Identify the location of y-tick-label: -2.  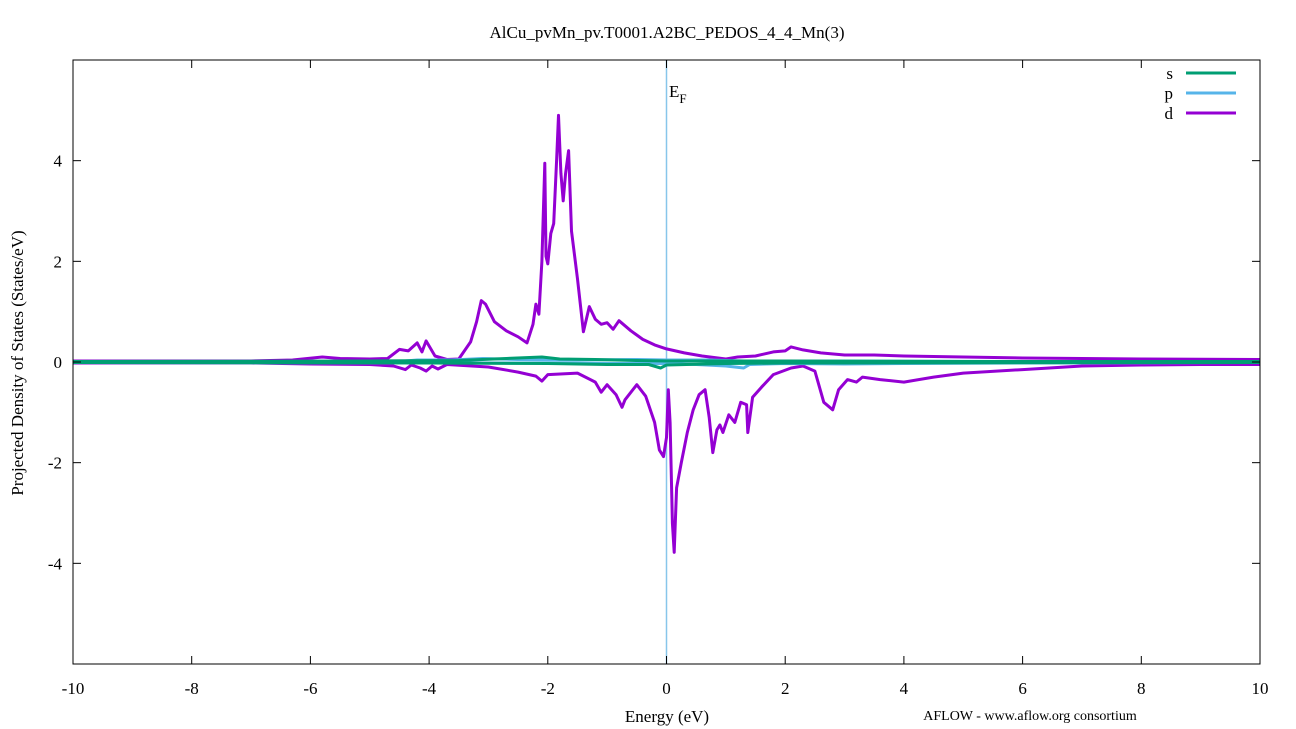
(55, 463).